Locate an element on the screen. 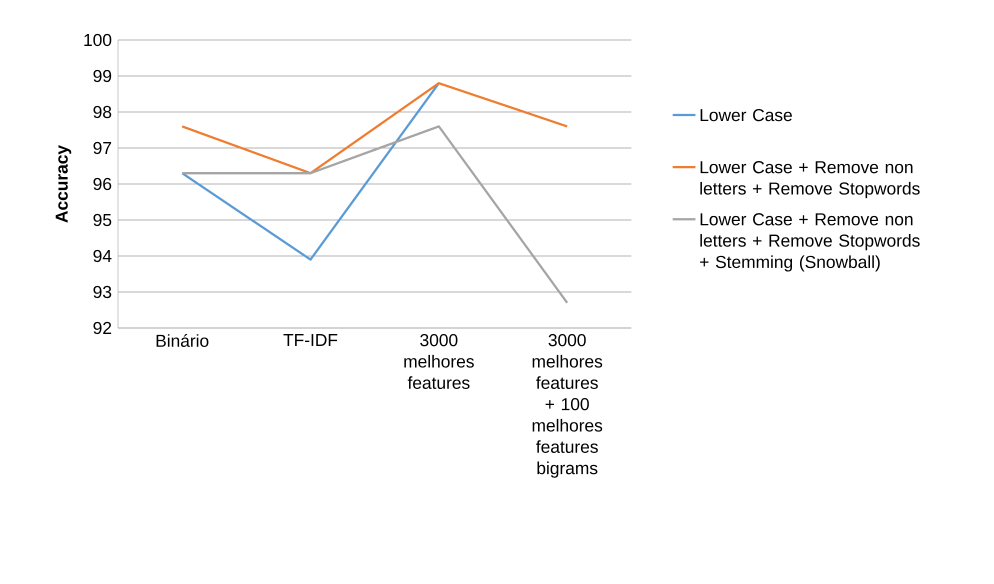 This screenshot has height=584, width=994. y-tick-label: 93 is located at coordinates (103, 292).